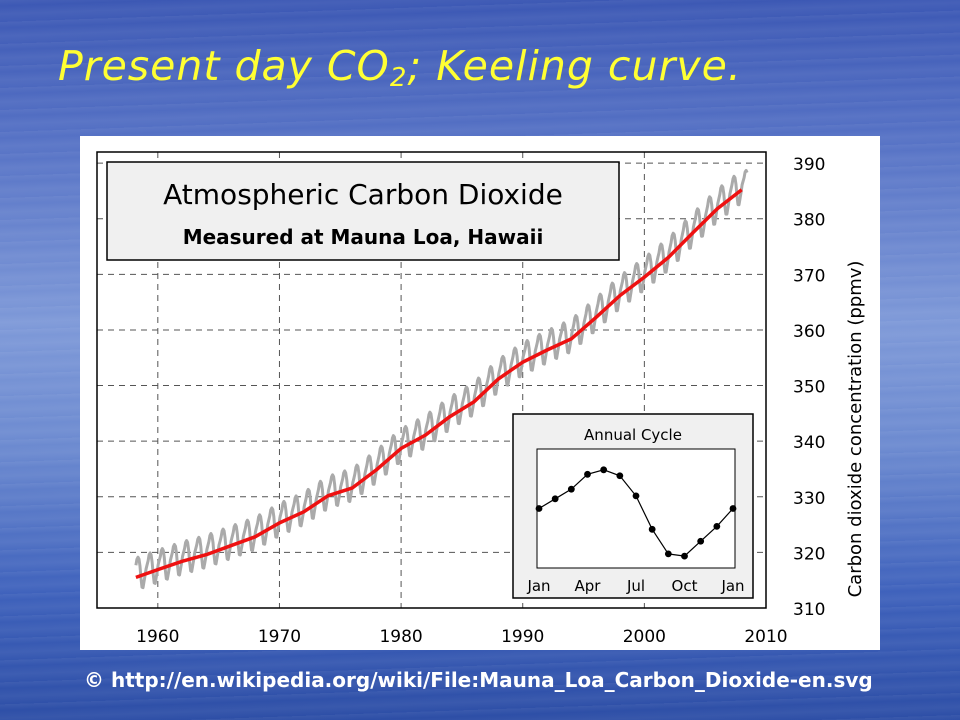 The image size is (960, 720). Describe the element at coordinates (363, 194) in the screenshot. I see `chart-title: Atmospheric Carbon Dioxide` at that location.